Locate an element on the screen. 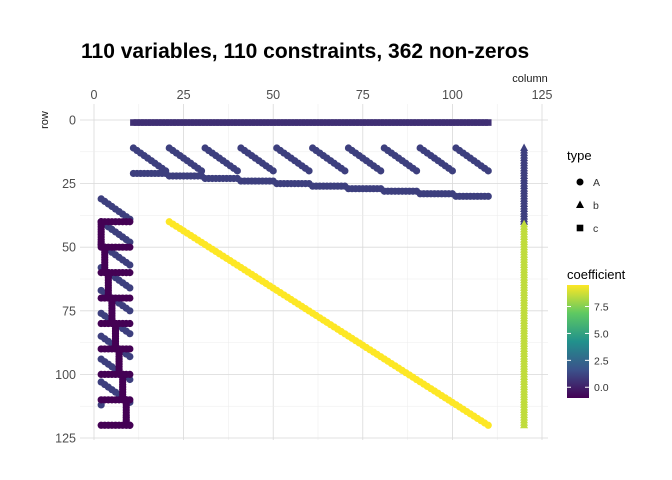  shape-legend-label: b is located at coordinates (596, 206).